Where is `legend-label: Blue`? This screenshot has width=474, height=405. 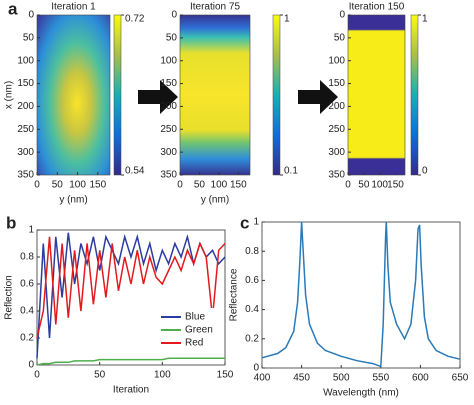
legend-label: Blue is located at coordinates (195, 317).